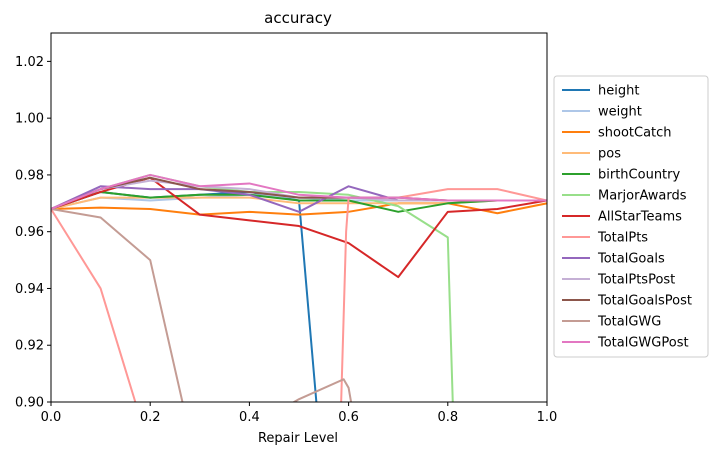  I want to click on x-tick-label: 0.2, so click(150, 417).